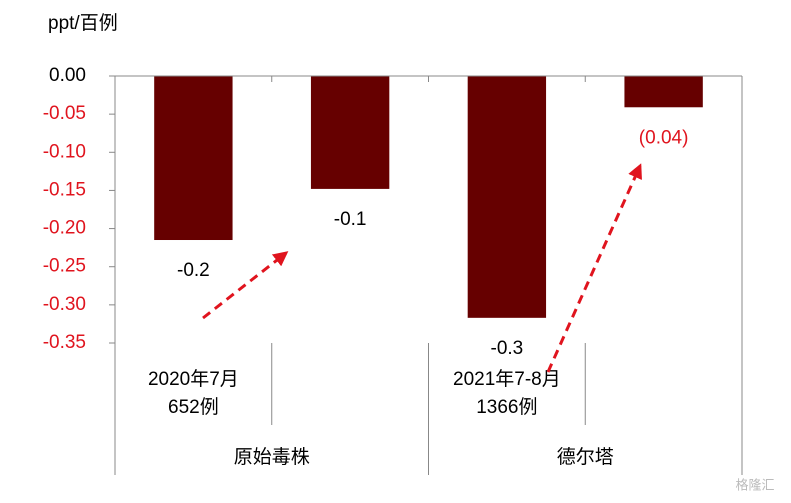 This screenshot has width=791, height=503. Describe the element at coordinates (193, 379) in the screenshot. I see `x-tick-label: 2020年7月` at that location.